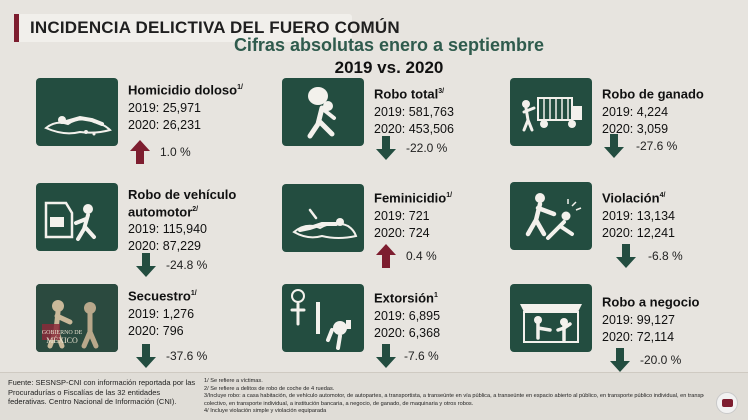 This screenshot has height=420, width=748. I want to click on kidnapping-photo-icon: GOBIERNO DE MÉXICO, so click(77, 318).